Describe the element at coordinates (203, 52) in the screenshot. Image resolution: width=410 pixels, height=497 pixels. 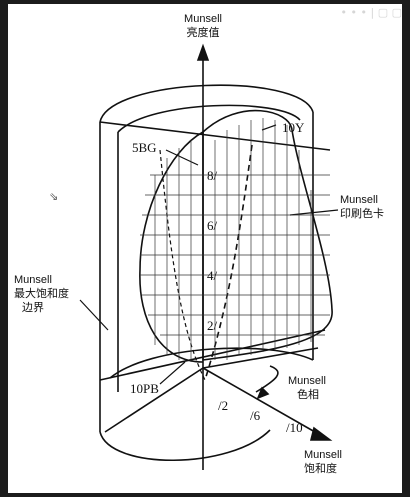
I see `value-axis-arrow` at that location.